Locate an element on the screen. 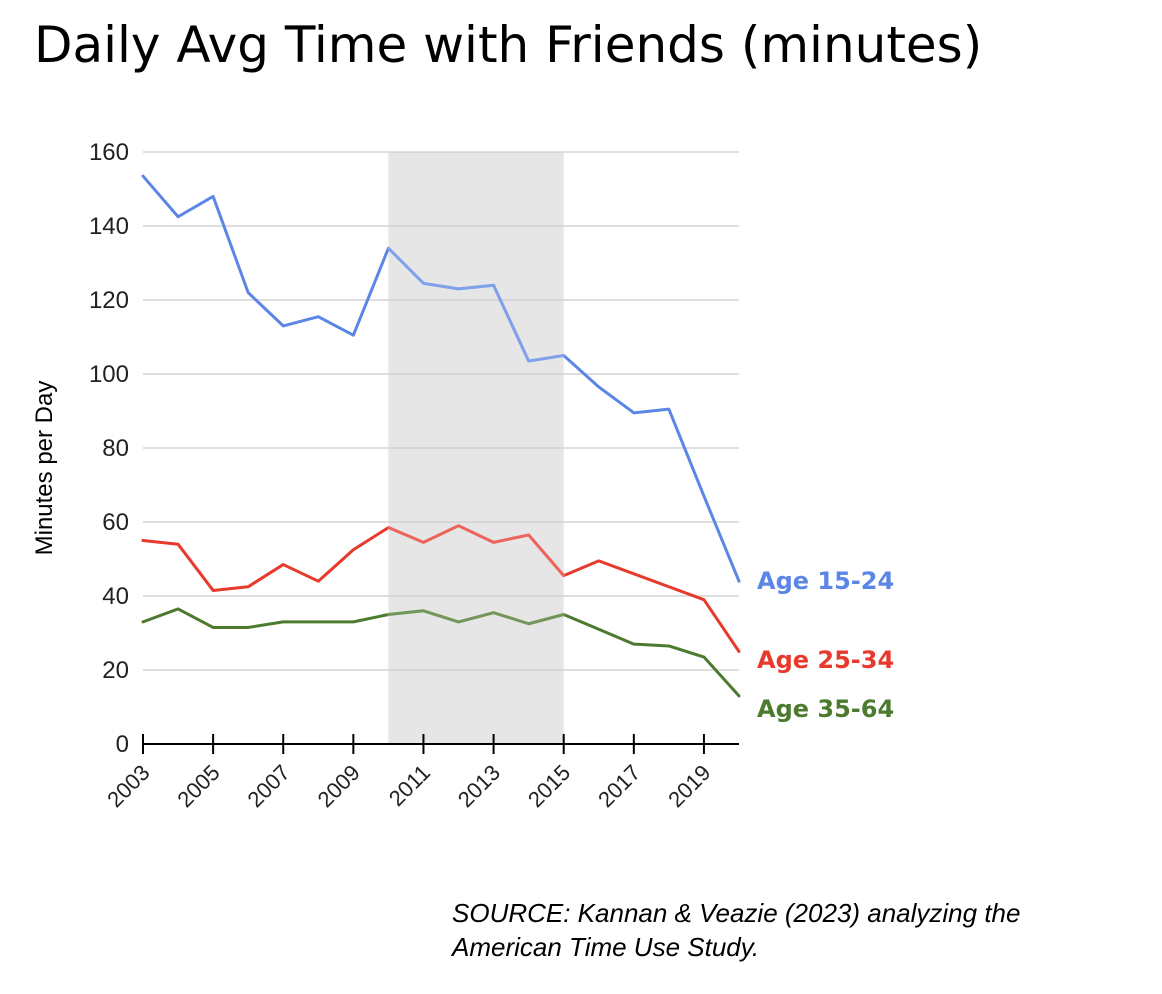 This screenshot has width=1162, height=994. series-label-2: Age 25-34 is located at coordinates (825, 660).